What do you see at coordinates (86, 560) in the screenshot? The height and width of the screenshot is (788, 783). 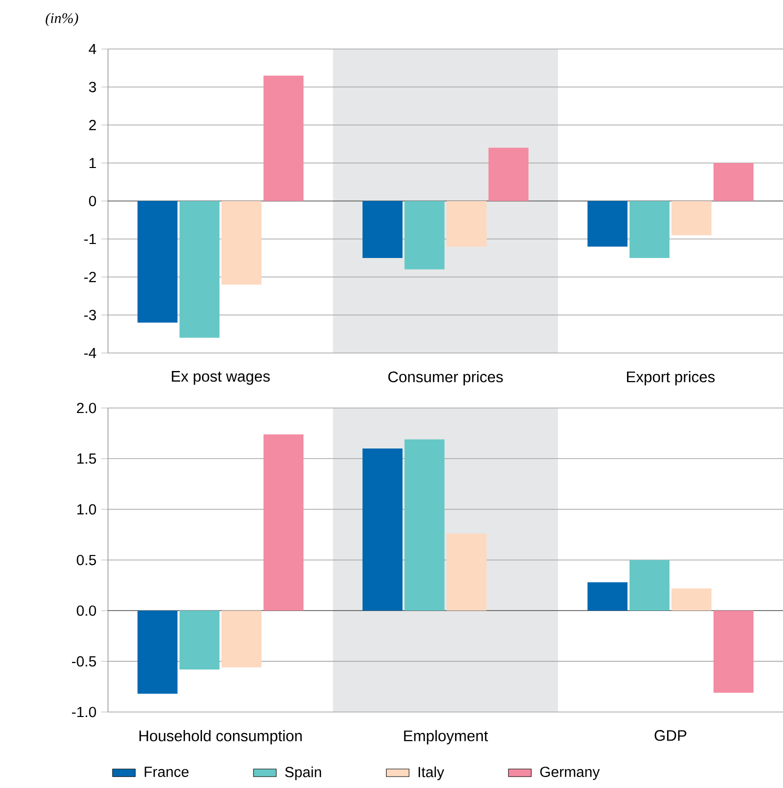 I see `y-tick-label: 0.5` at bounding box center [86, 560].